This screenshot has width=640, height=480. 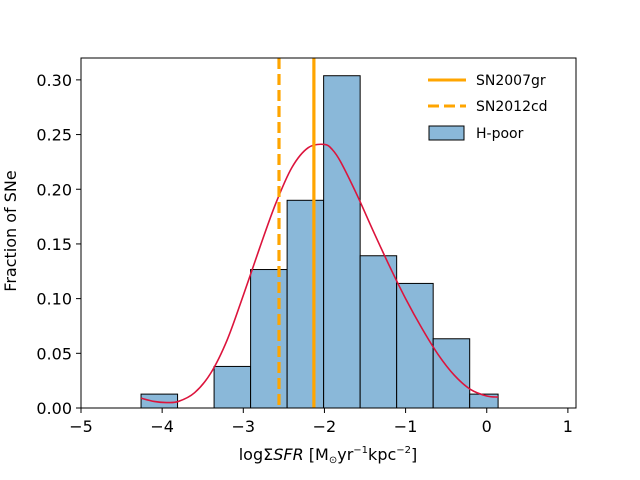 I want to click on x-tick-label-1: −4, so click(x=162, y=426).